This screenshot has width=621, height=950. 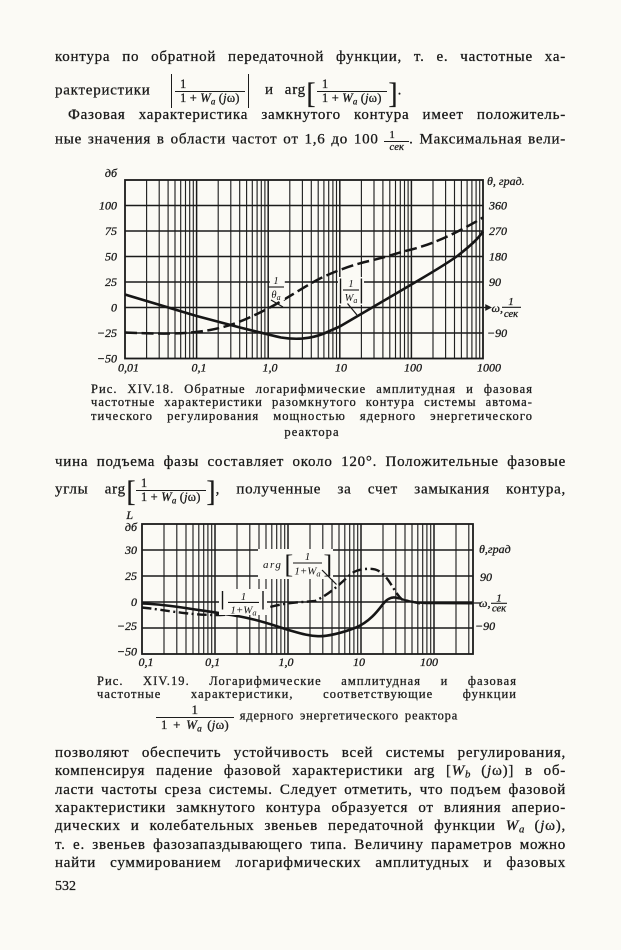 I want to click on svg-text: 0,01, so click(x=128, y=368).